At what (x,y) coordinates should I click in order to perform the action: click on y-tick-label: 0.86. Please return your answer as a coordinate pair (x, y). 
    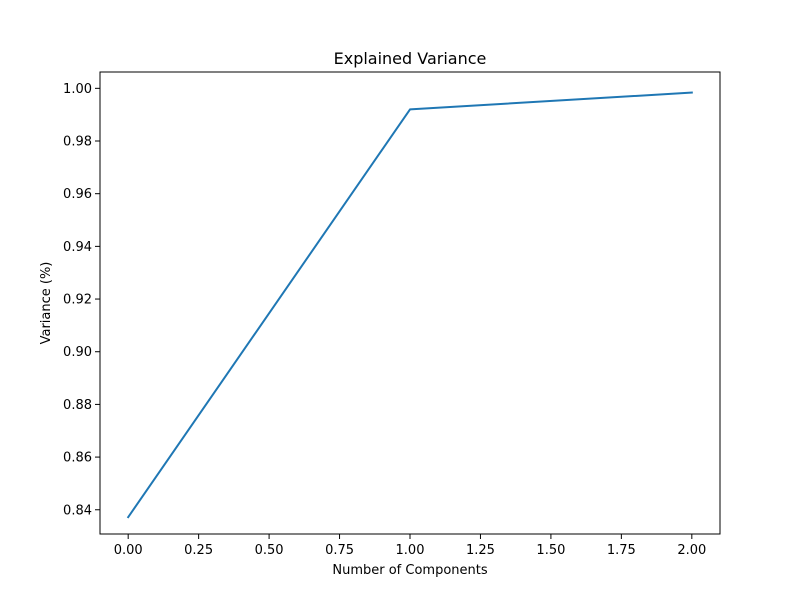
    Looking at the image, I should click on (77, 458).